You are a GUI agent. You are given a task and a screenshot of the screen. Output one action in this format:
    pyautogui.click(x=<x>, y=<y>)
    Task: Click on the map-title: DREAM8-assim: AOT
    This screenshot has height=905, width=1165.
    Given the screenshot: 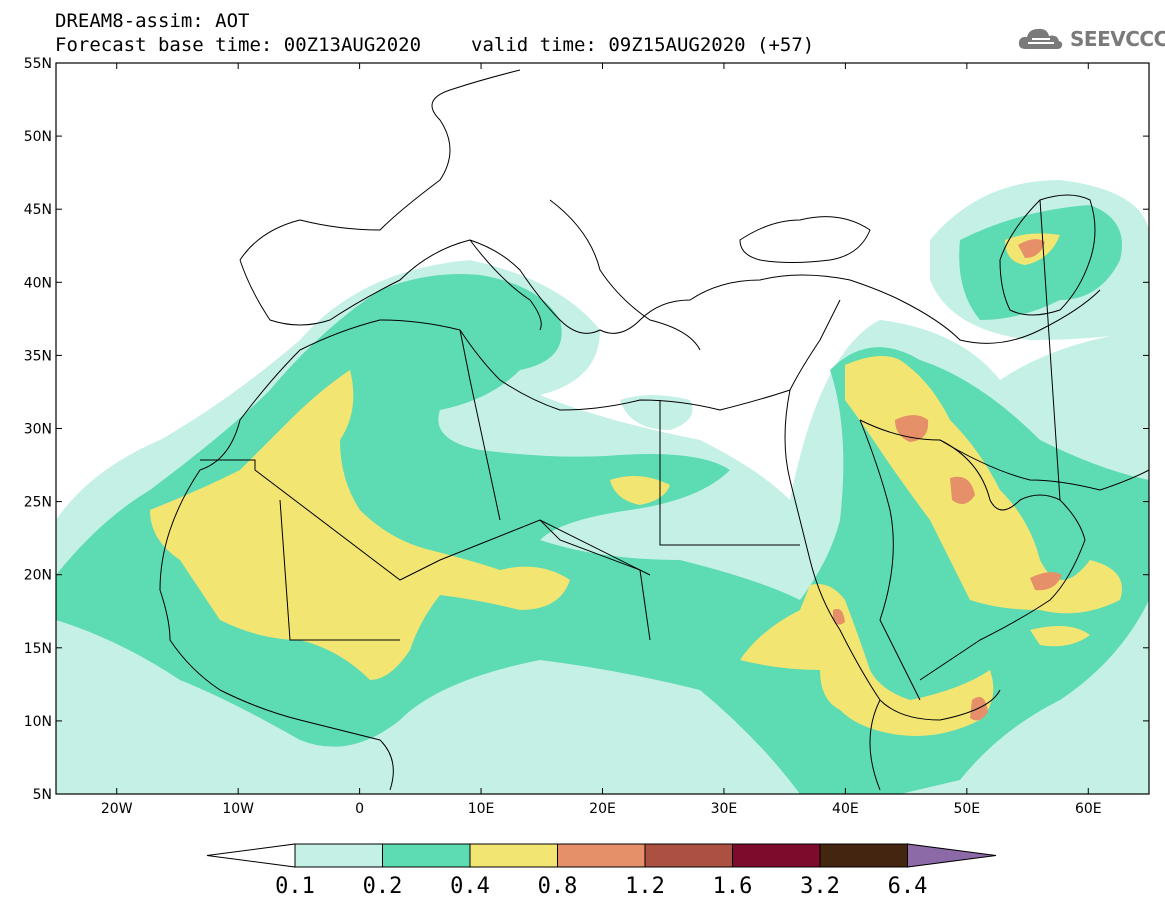 What is the action you would take?
    pyautogui.click(x=152, y=21)
    